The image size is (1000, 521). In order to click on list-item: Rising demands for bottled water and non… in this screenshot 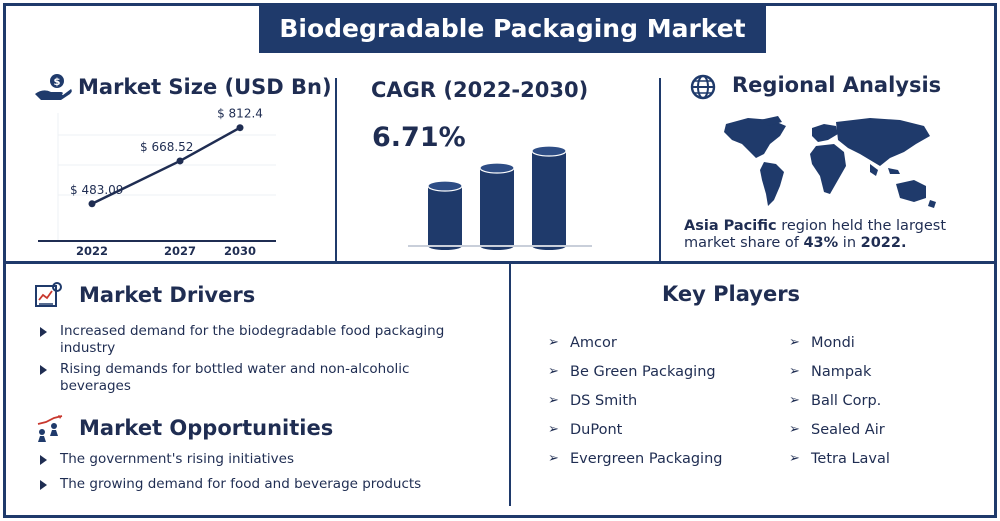, I will do `click(254, 378)`.